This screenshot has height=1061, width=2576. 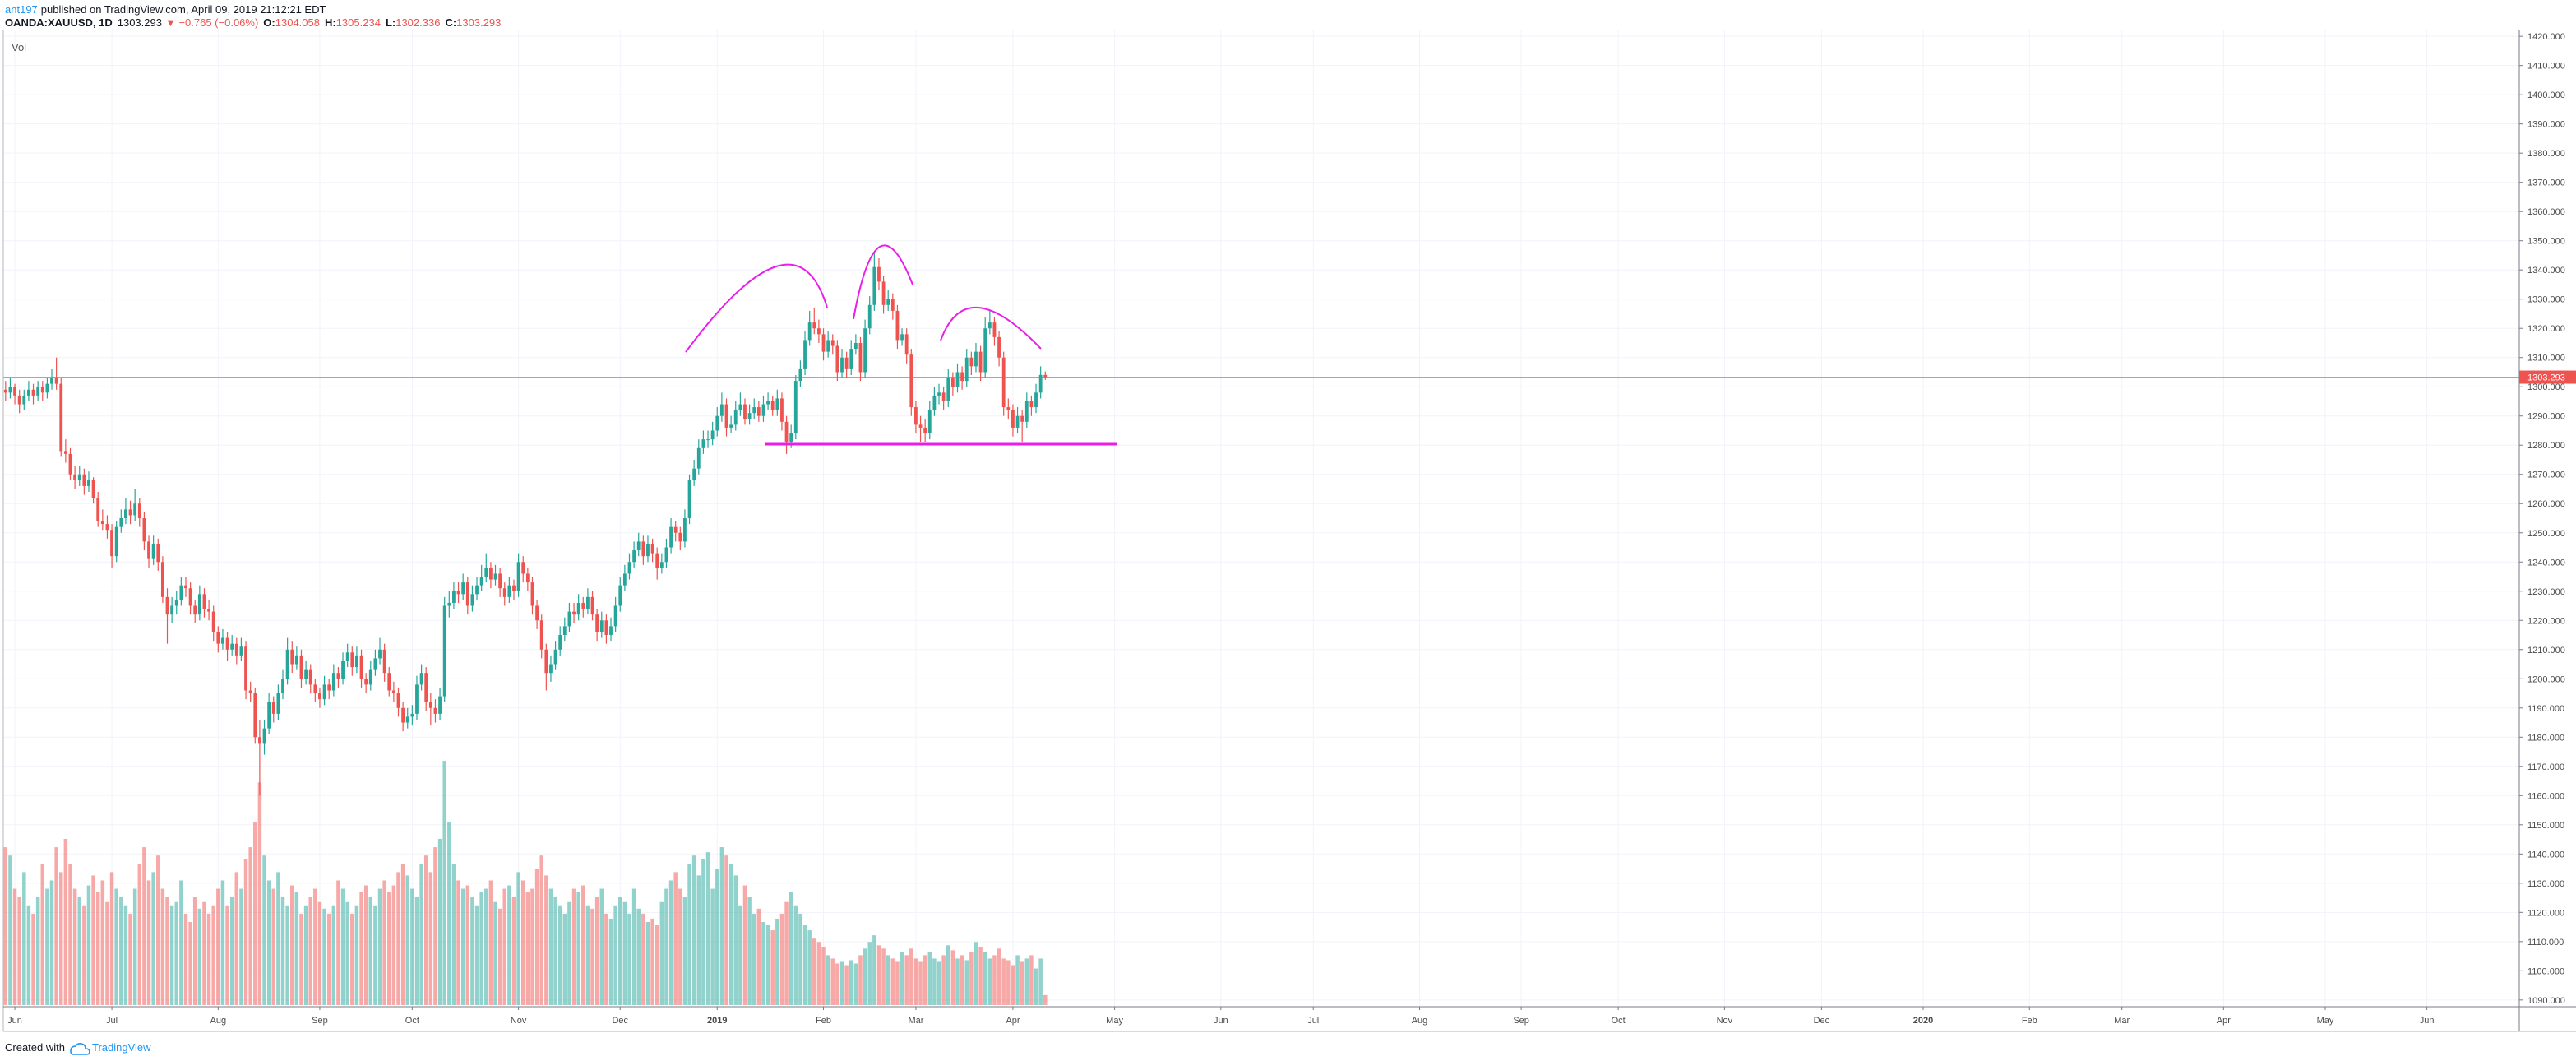 I want to click on footer-brand: TradingView, so click(x=121, y=1047).